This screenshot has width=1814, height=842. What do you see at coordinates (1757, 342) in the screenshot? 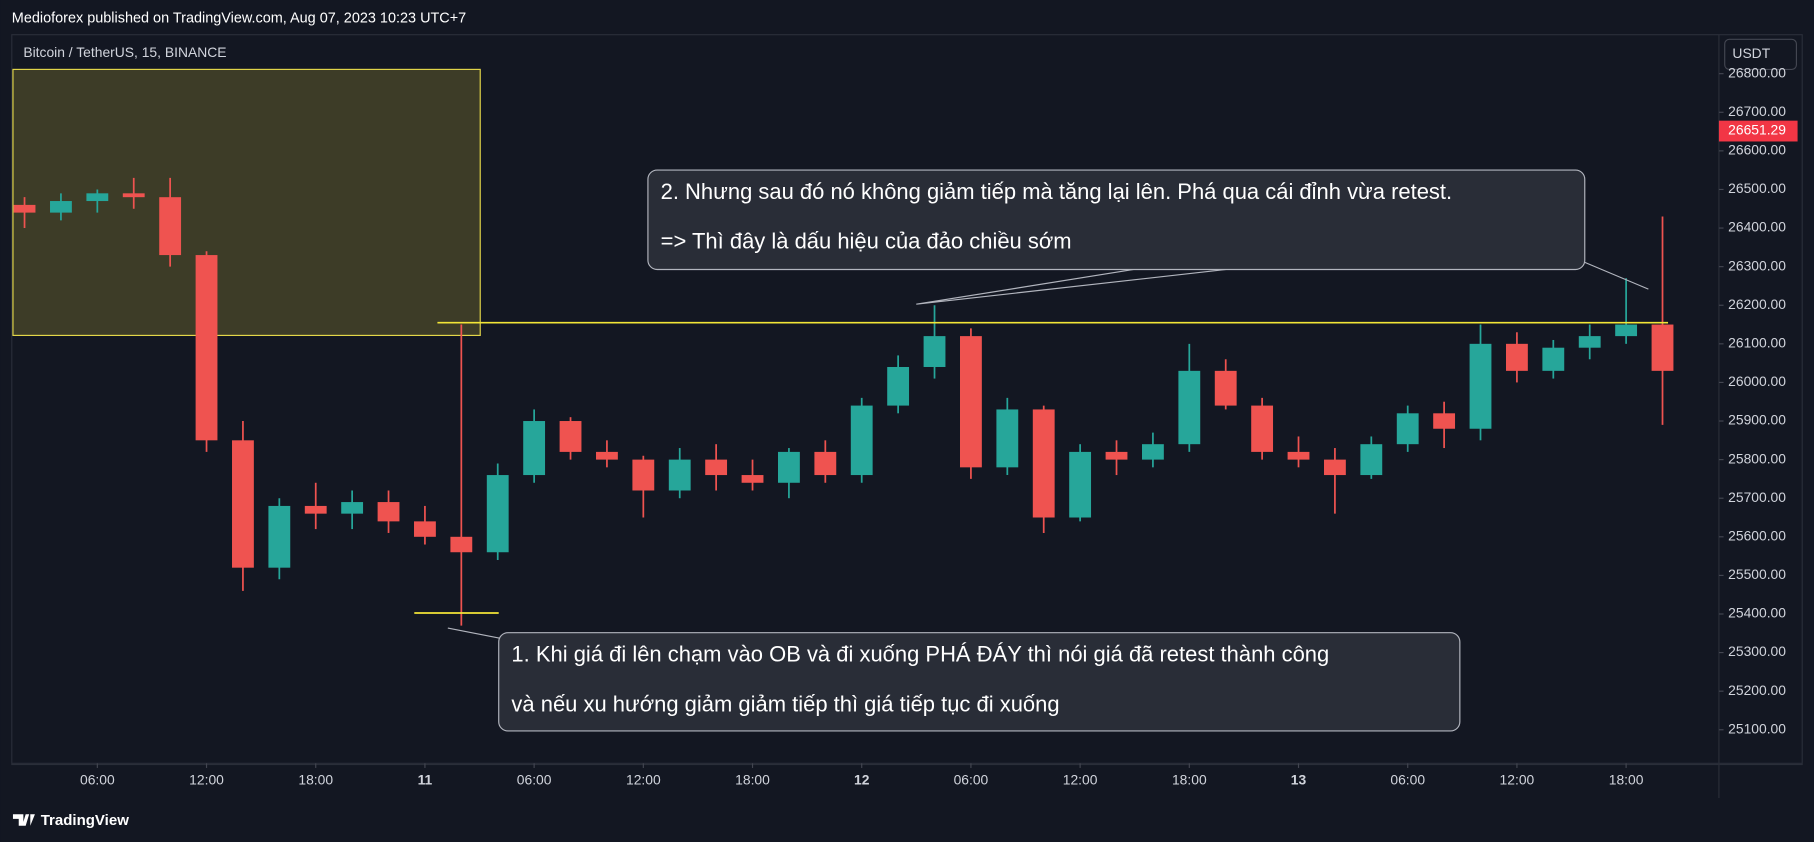
I see `y-tick-label: 26100.00` at bounding box center [1757, 342].